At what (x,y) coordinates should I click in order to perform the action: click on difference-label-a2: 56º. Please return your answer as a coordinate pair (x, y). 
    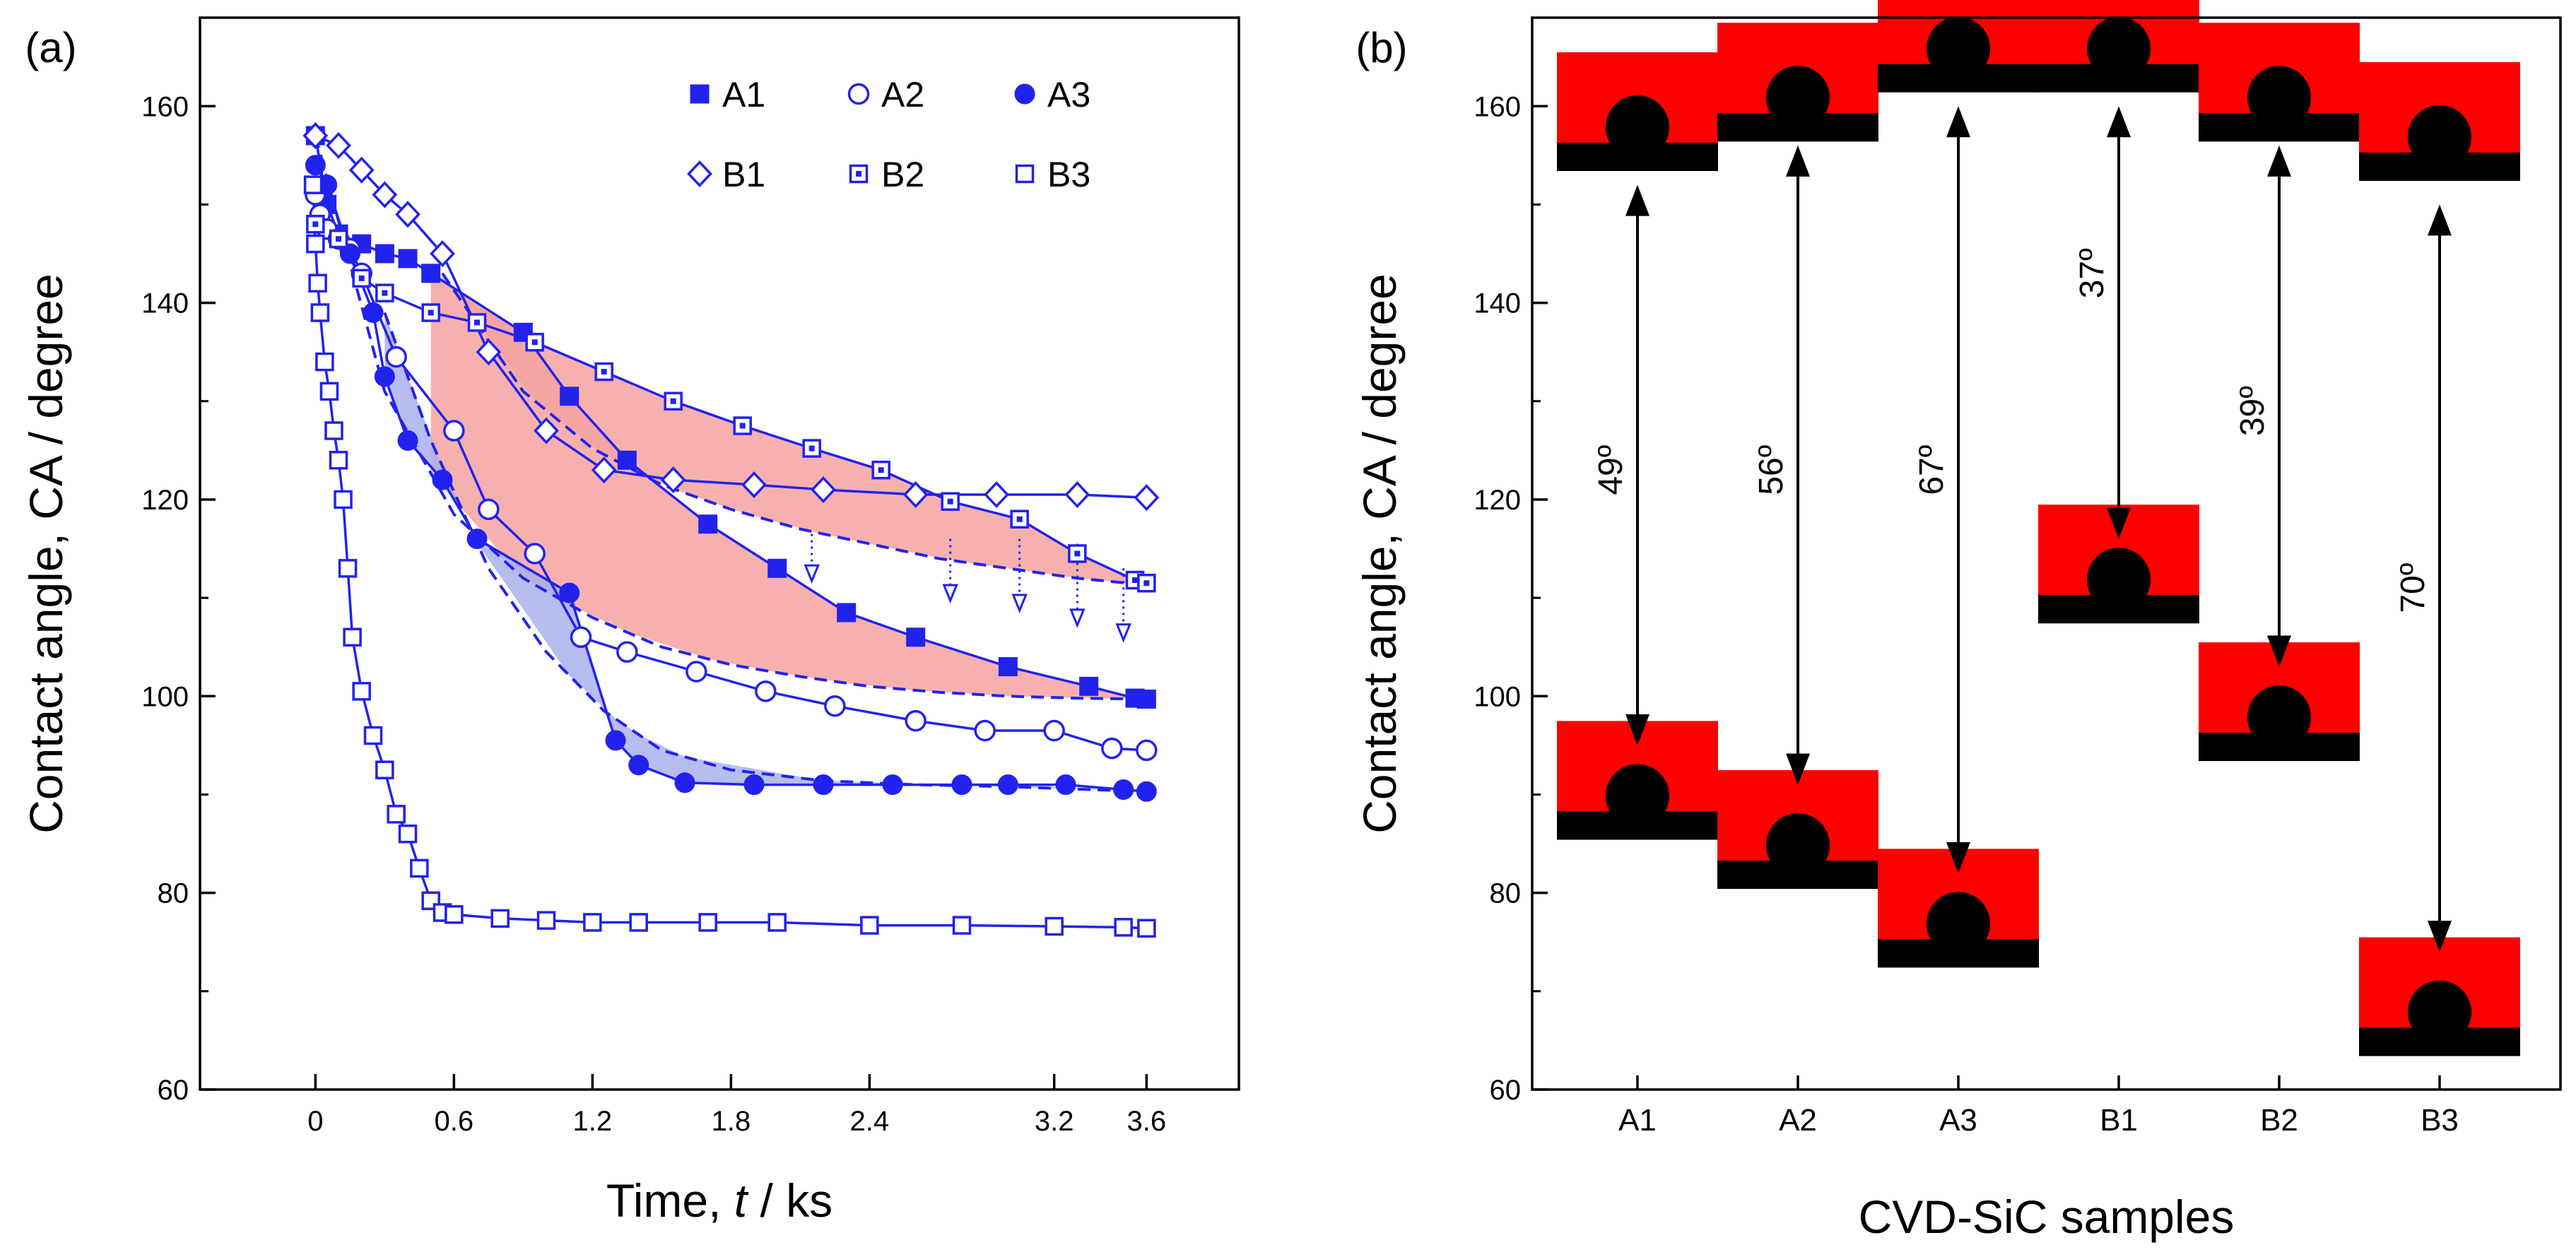
    Looking at the image, I should click on (1771, 470).